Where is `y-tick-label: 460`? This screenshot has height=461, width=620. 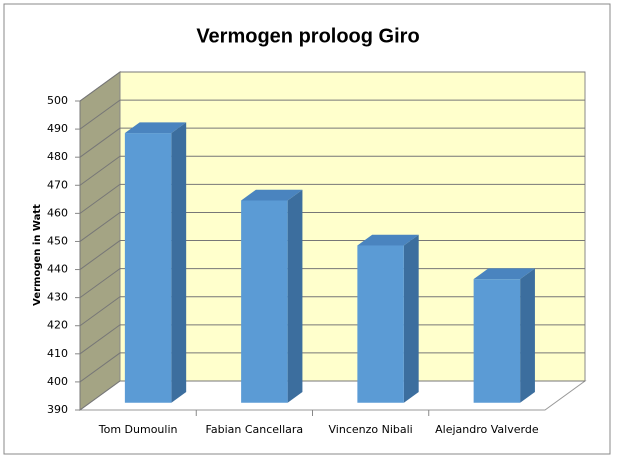 y-tick-label: 460 is located at coordinates (57, 212).